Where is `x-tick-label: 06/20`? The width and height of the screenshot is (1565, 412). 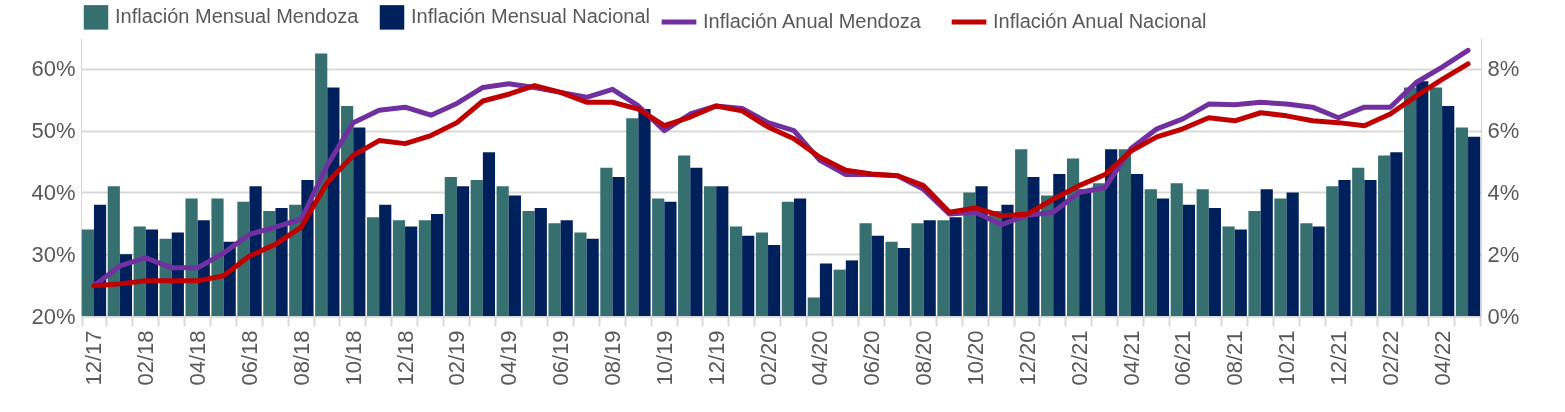
x-tick-label: 06/20 is located at coordinates (872, 358).